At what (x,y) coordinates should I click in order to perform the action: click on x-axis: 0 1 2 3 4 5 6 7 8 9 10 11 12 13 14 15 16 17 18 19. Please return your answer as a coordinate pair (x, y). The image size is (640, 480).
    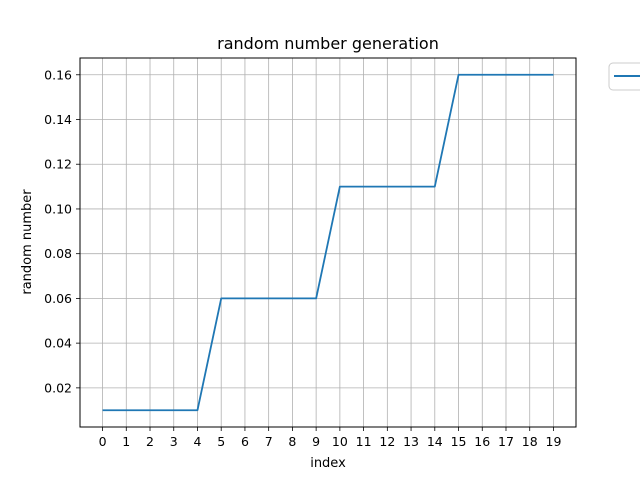
    Looking at the image, I should click on (330, 438).